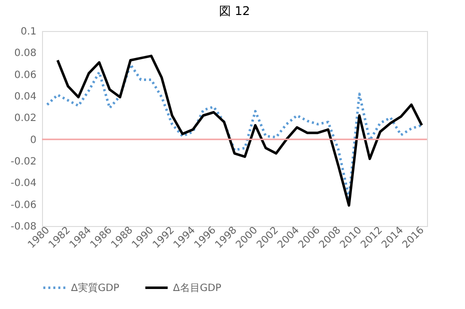 The height and width of the screenshot is (309, 465). What do you see at coordinates (25, 54) in the screenshot?
I see `y-tick-label: 0.08` at bounding box center [25, 54].